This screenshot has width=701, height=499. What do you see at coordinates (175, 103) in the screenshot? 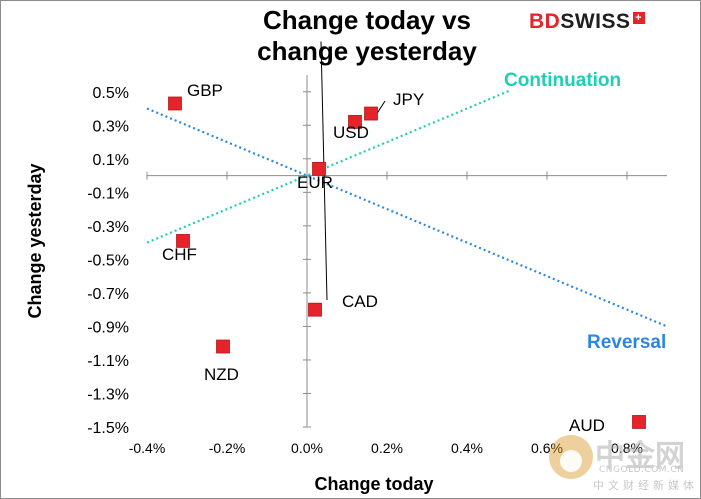
I see `point-marker-gbp` at bounding box center [175, 103].